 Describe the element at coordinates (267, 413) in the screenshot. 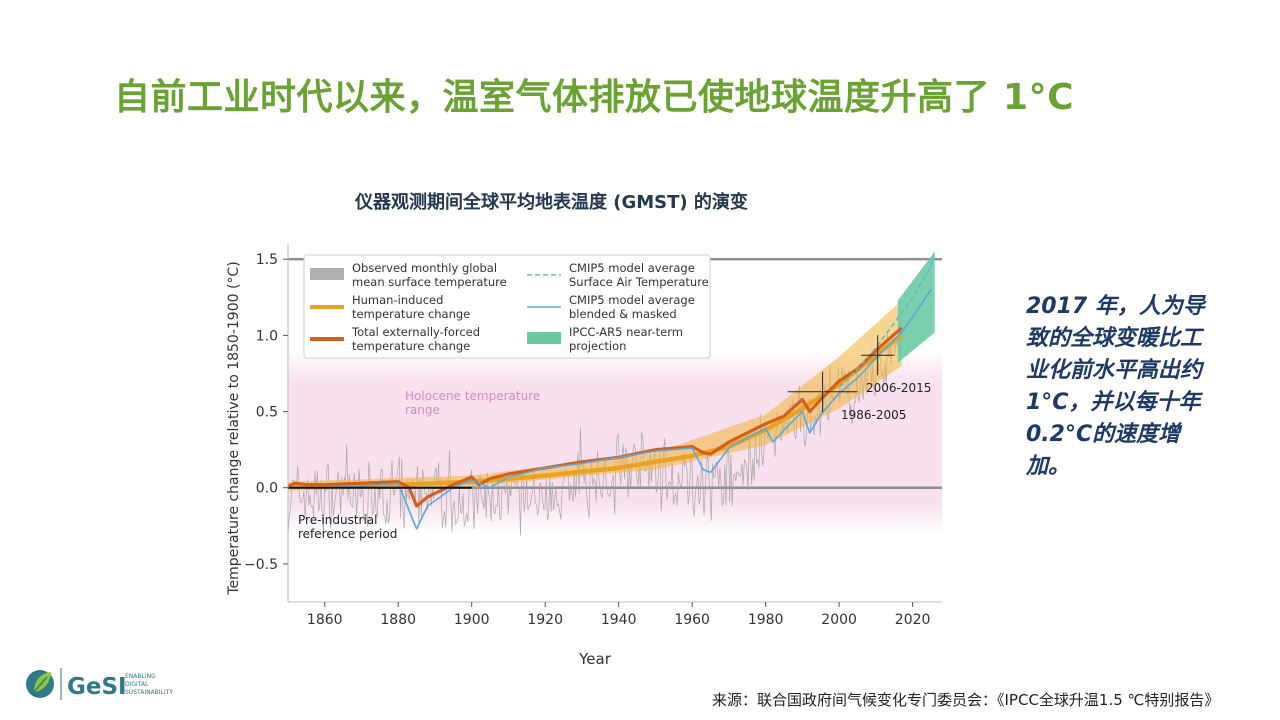

I see `y-tick-label-2: 0.5` at that location.